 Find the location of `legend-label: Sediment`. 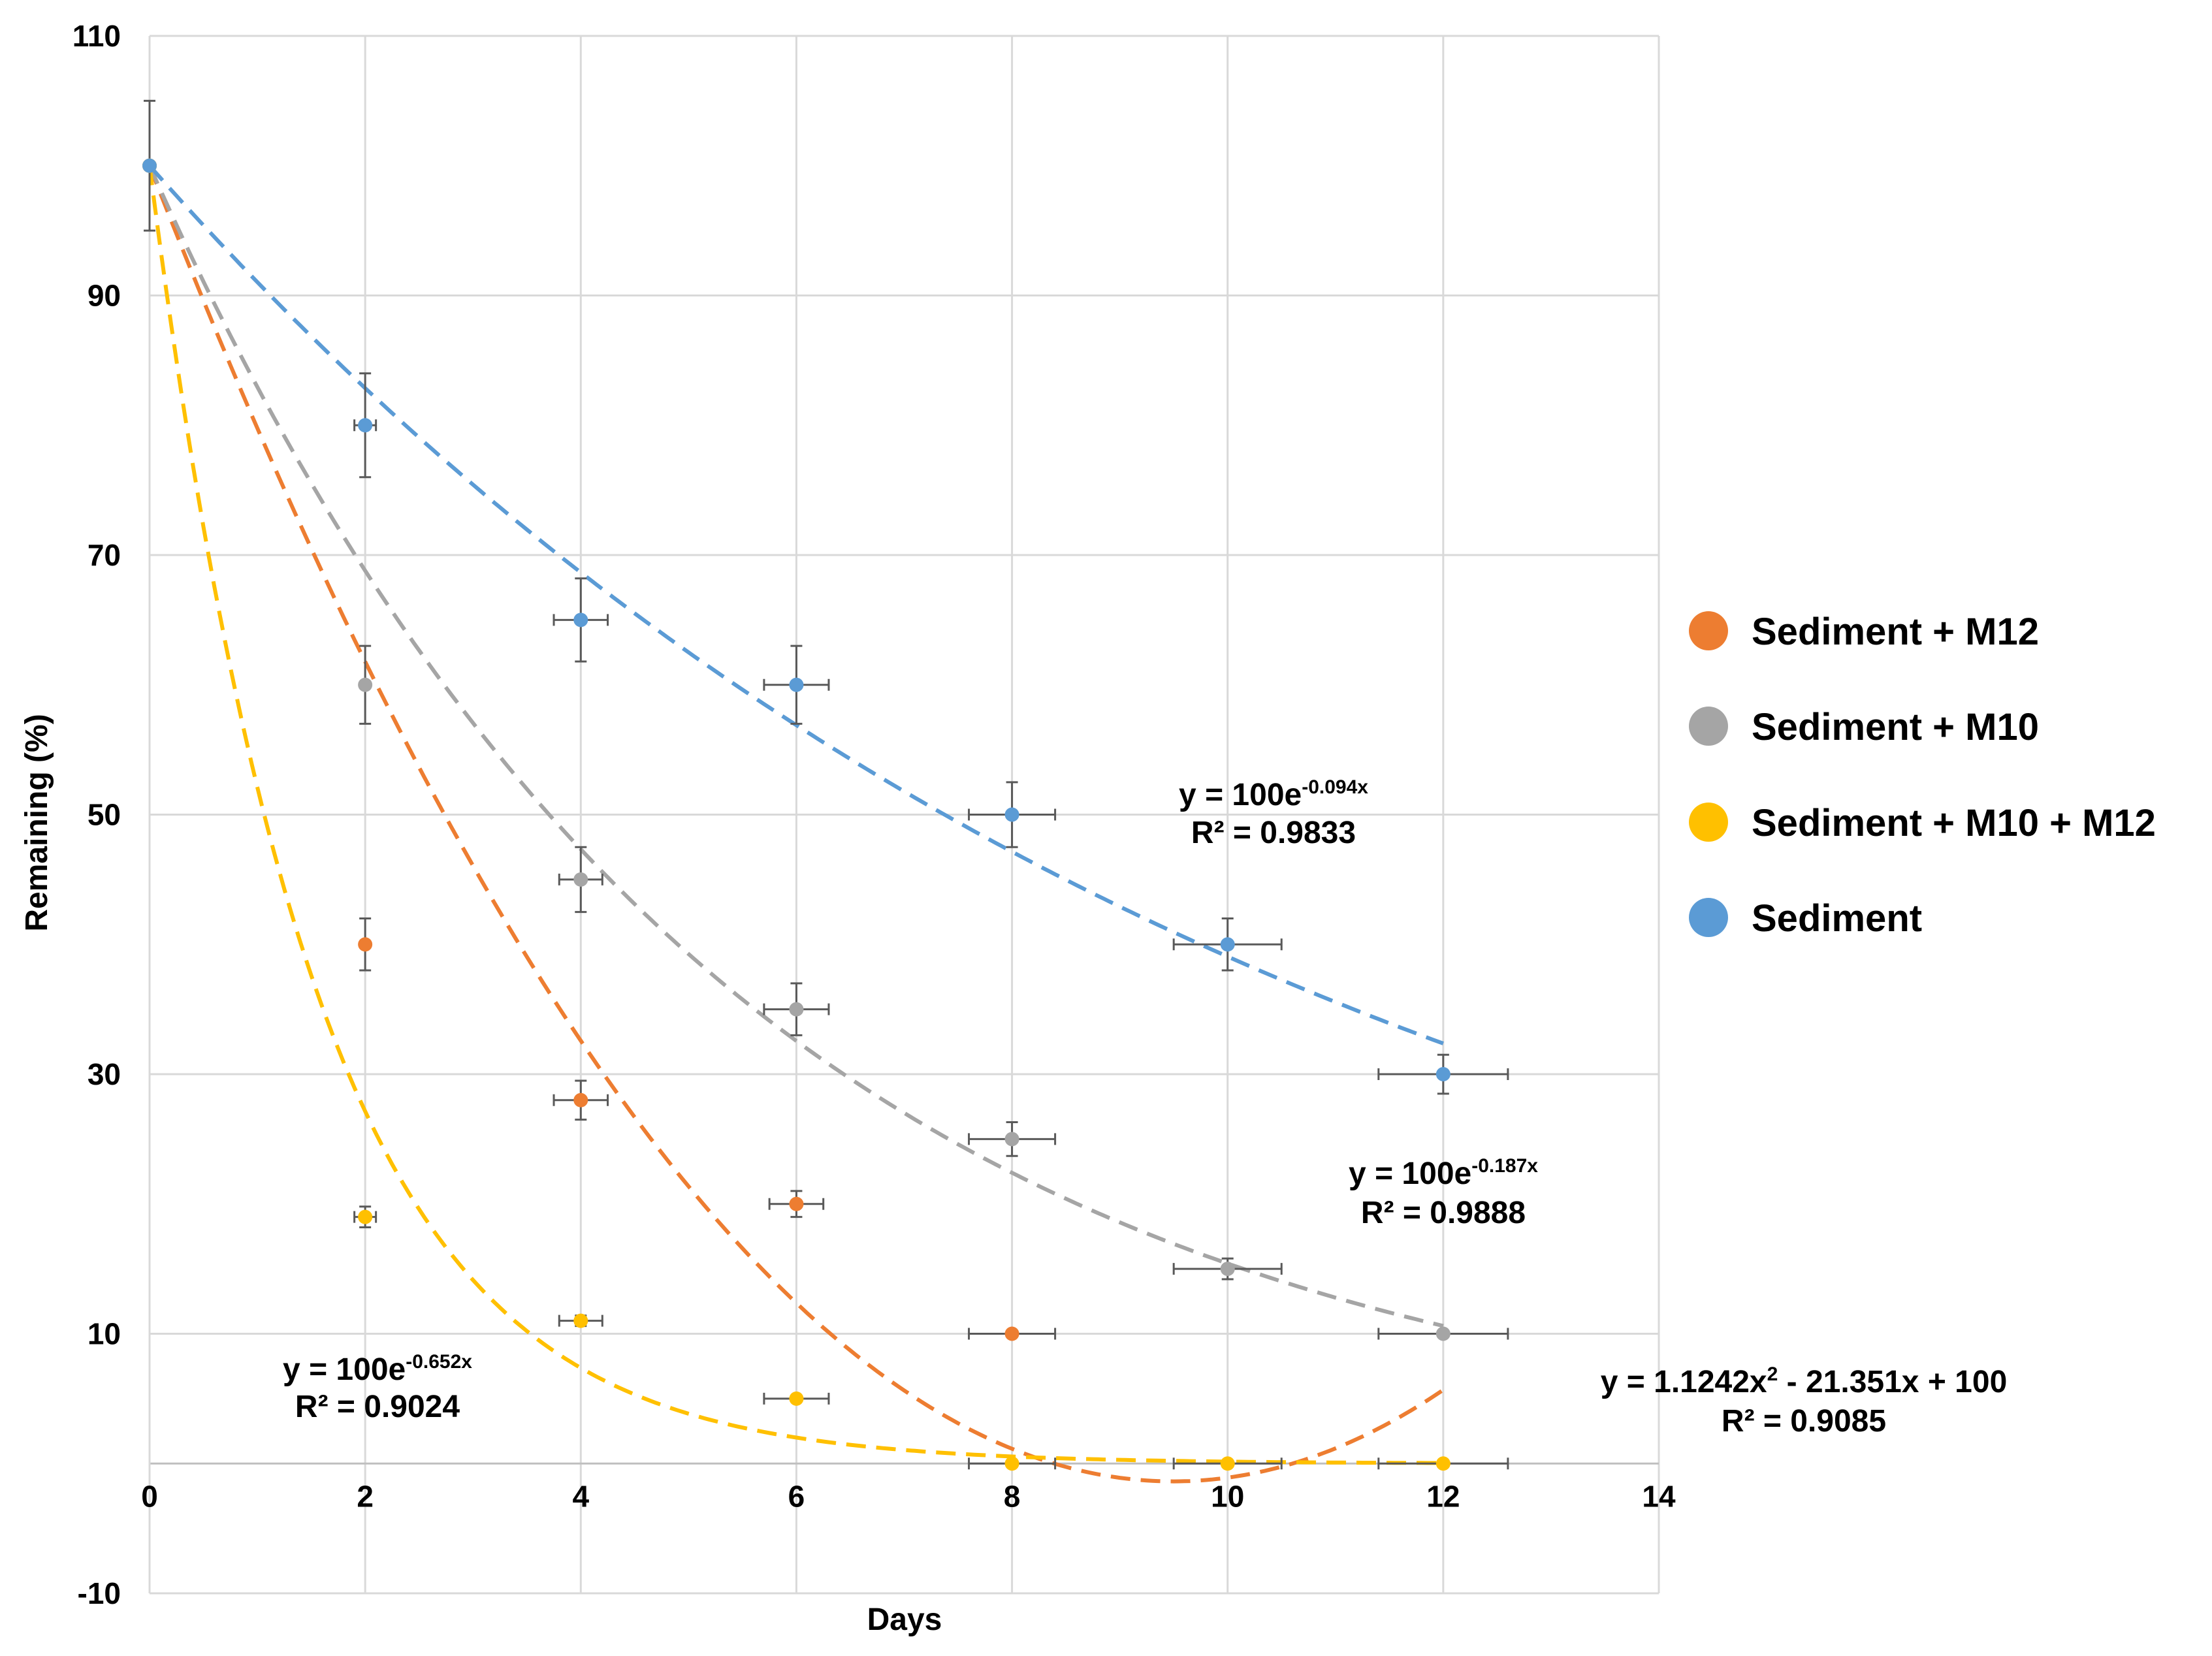

legend-label: Sediment is located at coordinates (1837, 918).